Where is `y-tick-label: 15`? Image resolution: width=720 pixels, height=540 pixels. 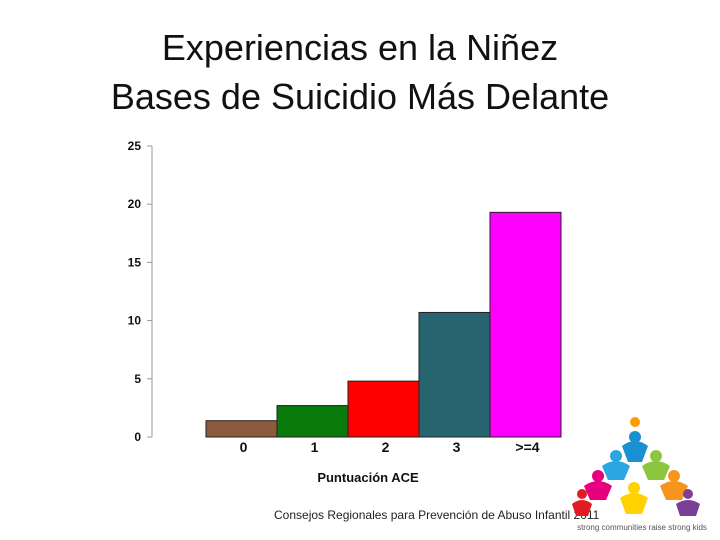 y-tick-label: 15 is located at coordinates (135, 262).